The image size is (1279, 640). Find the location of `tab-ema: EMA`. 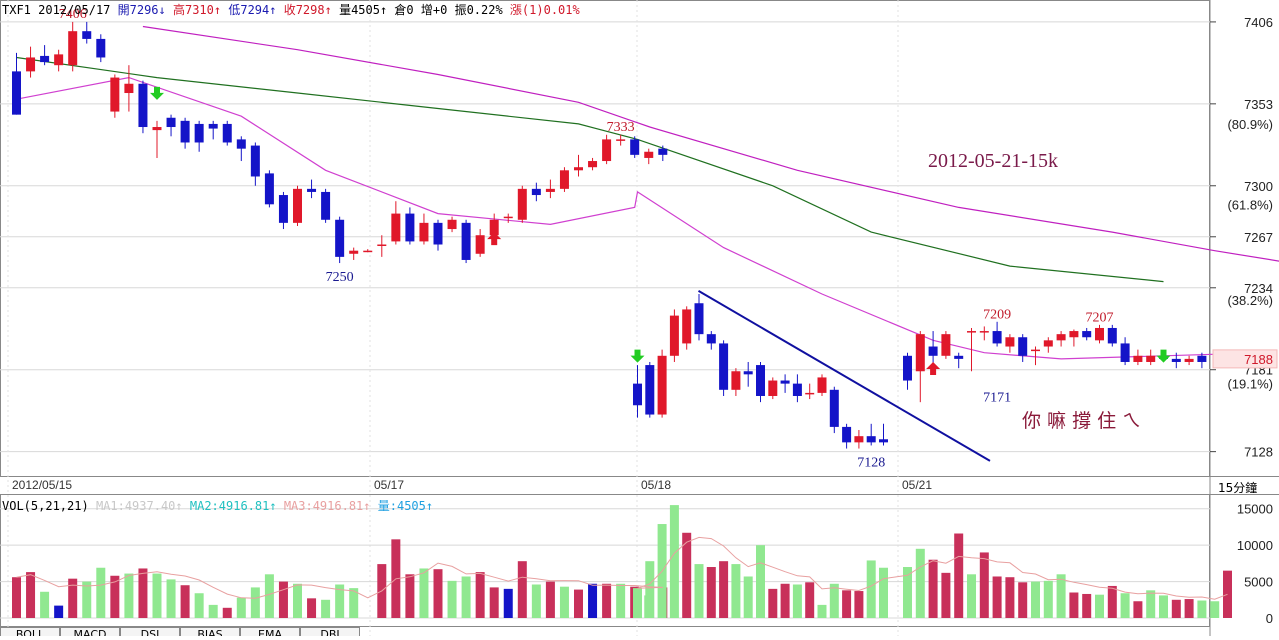

tab-ema: EMA is located at coordinates (270, 631).